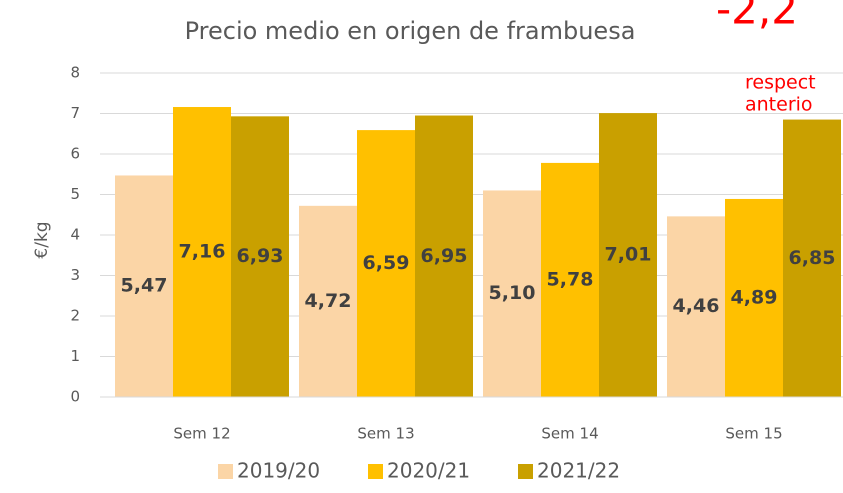 This screenshot has width=843, height=493. What do you see at coordinates (75, 235) in the screenshot?
I see `y-tick-label: 4` at bounding box center [75, 235].